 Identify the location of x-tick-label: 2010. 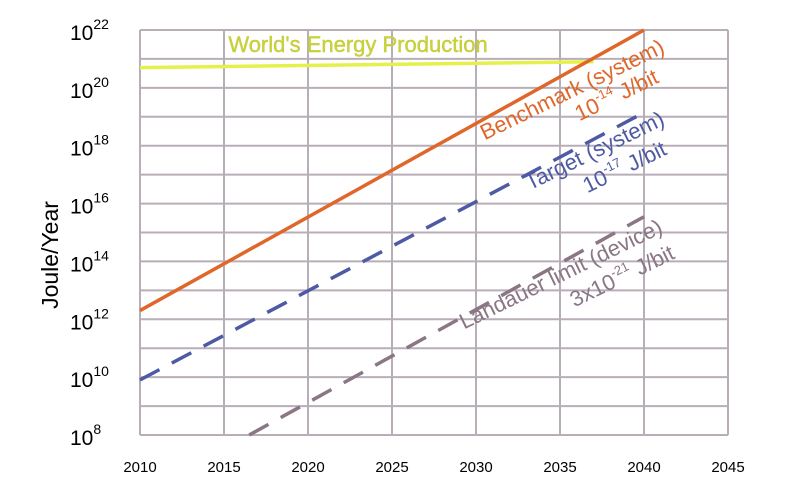
(139, 467).